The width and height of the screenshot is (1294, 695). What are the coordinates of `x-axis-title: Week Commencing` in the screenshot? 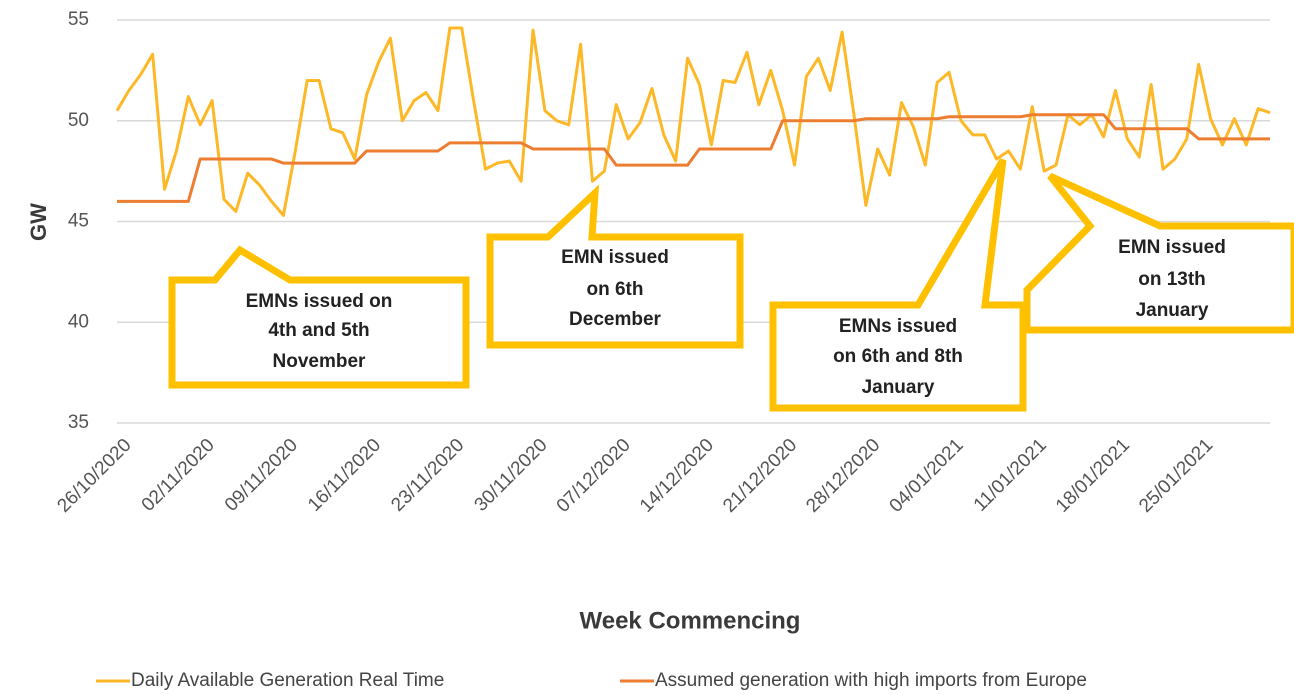 It's located at (690, 620).